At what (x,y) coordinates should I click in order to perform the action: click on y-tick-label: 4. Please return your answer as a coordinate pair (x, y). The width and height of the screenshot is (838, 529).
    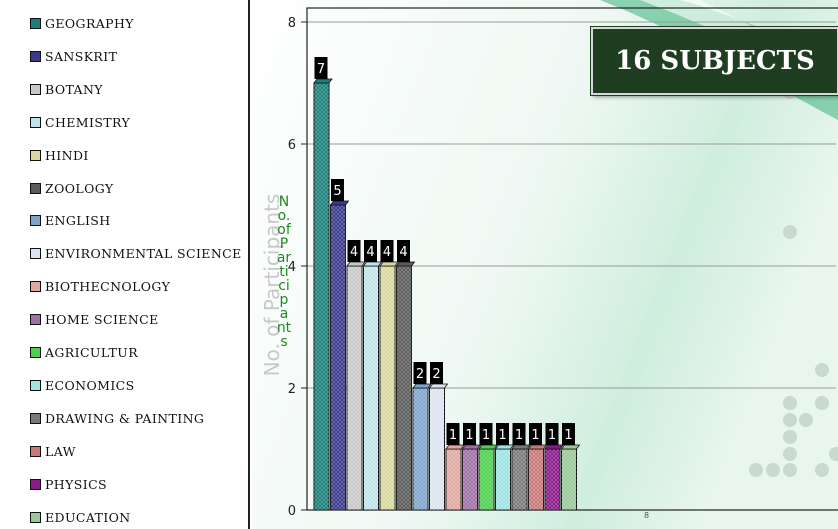
    Looking at the image, I should click on (292, 267).